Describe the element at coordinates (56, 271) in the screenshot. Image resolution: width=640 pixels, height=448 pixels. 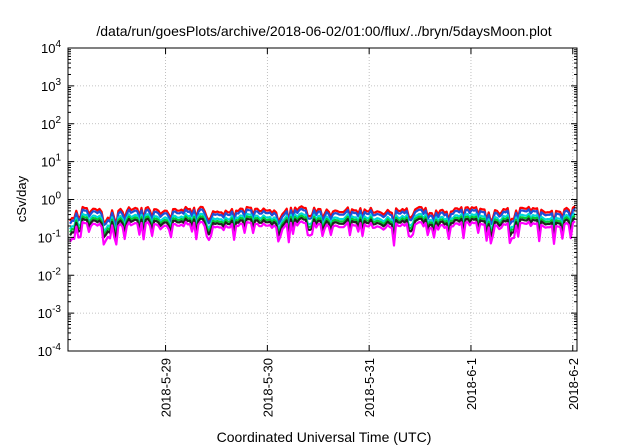
I see `y-tick-label-exponent: -2` at that location.